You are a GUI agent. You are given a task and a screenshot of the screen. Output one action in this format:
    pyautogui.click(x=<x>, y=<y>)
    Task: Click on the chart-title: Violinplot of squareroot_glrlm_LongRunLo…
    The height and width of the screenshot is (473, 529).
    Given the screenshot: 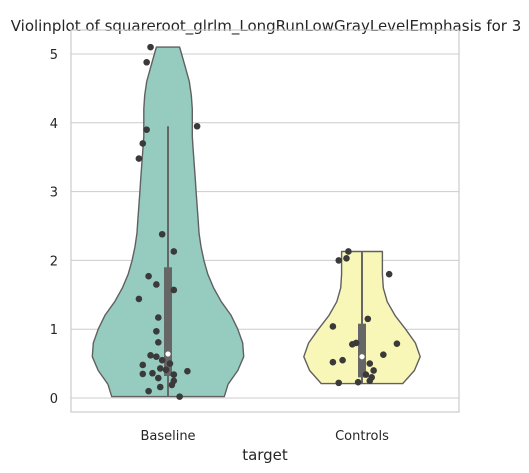 What is the action you would take?
    pyautogui.click(x=266, y=26)
    